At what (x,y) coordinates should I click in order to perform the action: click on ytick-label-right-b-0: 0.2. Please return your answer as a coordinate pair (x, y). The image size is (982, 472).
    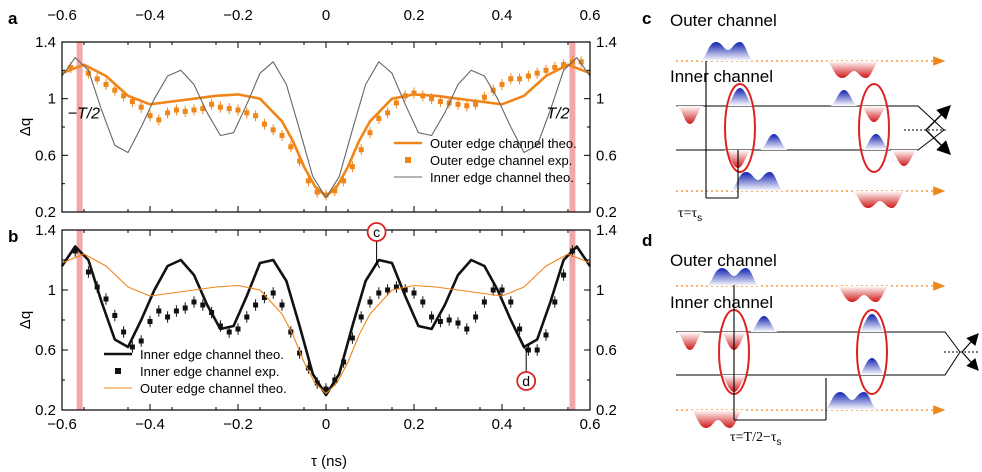
    Looking at the image, I should click on (606, 410).